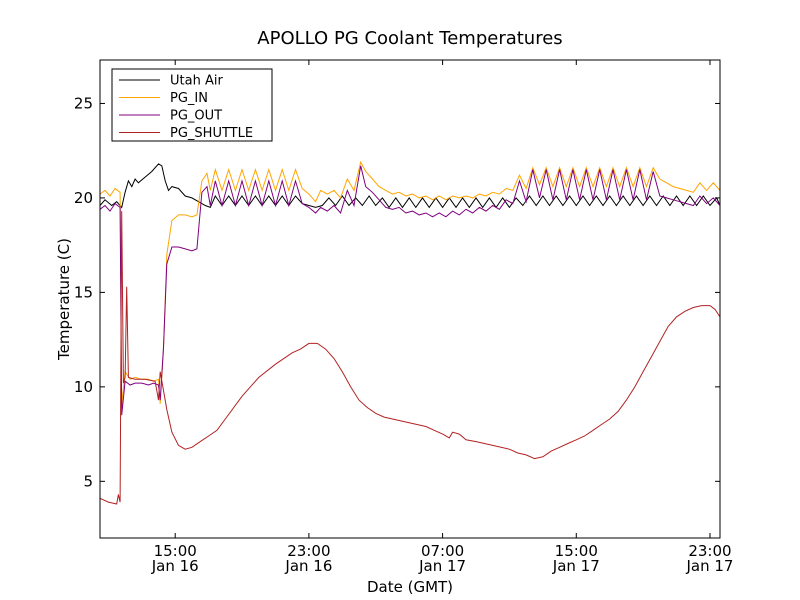 The width and height of the screenshot is (800, 600). Describe the element at coordinates (196, 81) in the screenshot. I see `legend-label: Utah Air` at that location.